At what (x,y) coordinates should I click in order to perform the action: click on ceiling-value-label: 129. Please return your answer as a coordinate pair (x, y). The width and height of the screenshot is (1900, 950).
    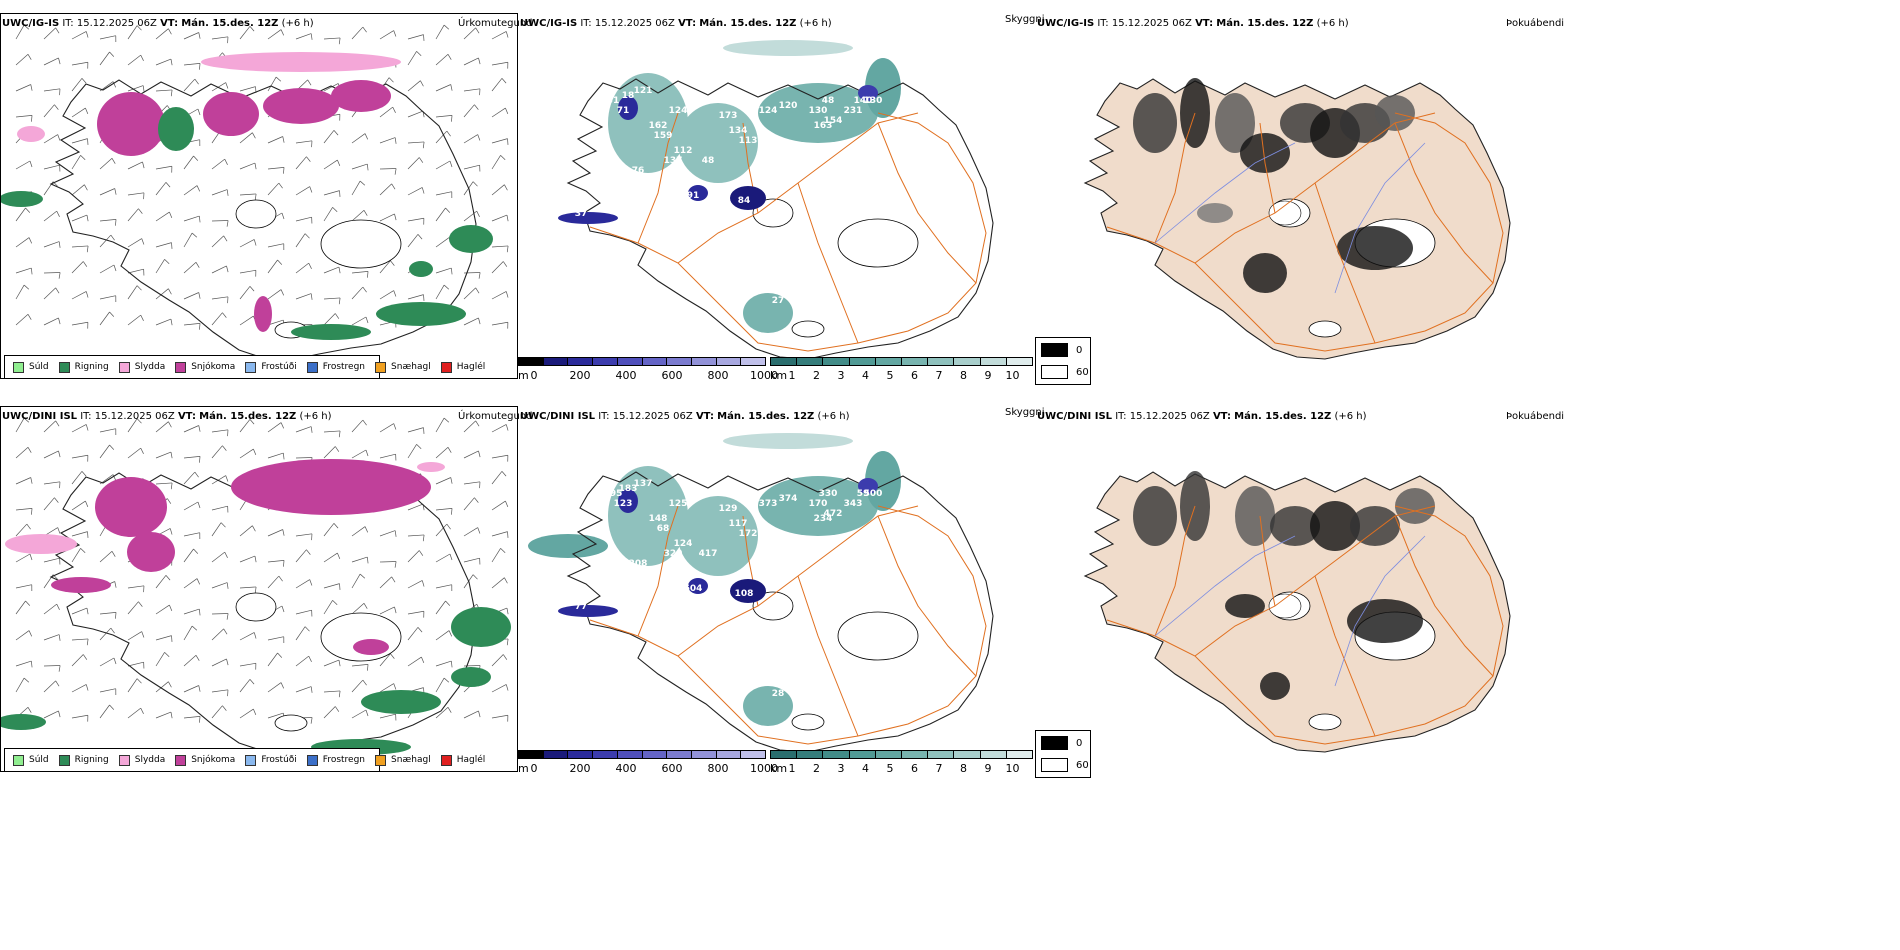
    Looking at the image, I should click on (728, 509).